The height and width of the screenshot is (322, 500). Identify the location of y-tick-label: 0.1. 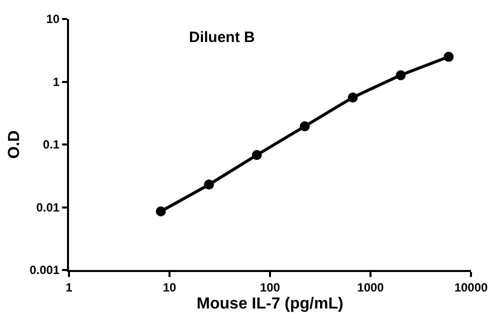
(51, 145).